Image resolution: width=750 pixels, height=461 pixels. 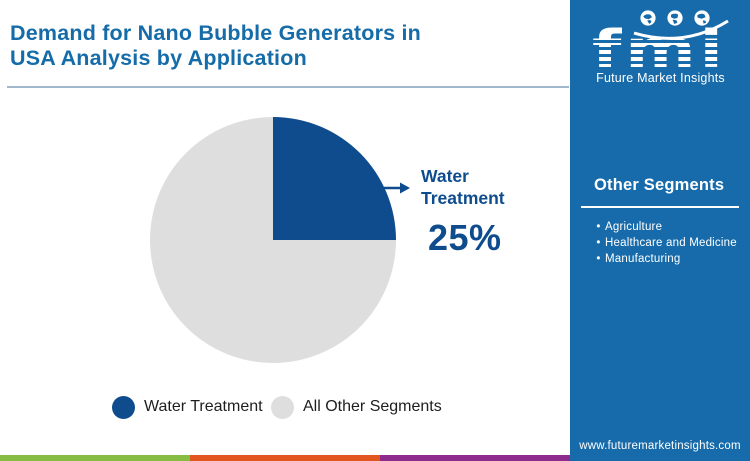 What do you see at coordinates (660, 78) in the screenshot?
I see `logo-tagline: Future Market Insights` at bounding box center [660, 78].